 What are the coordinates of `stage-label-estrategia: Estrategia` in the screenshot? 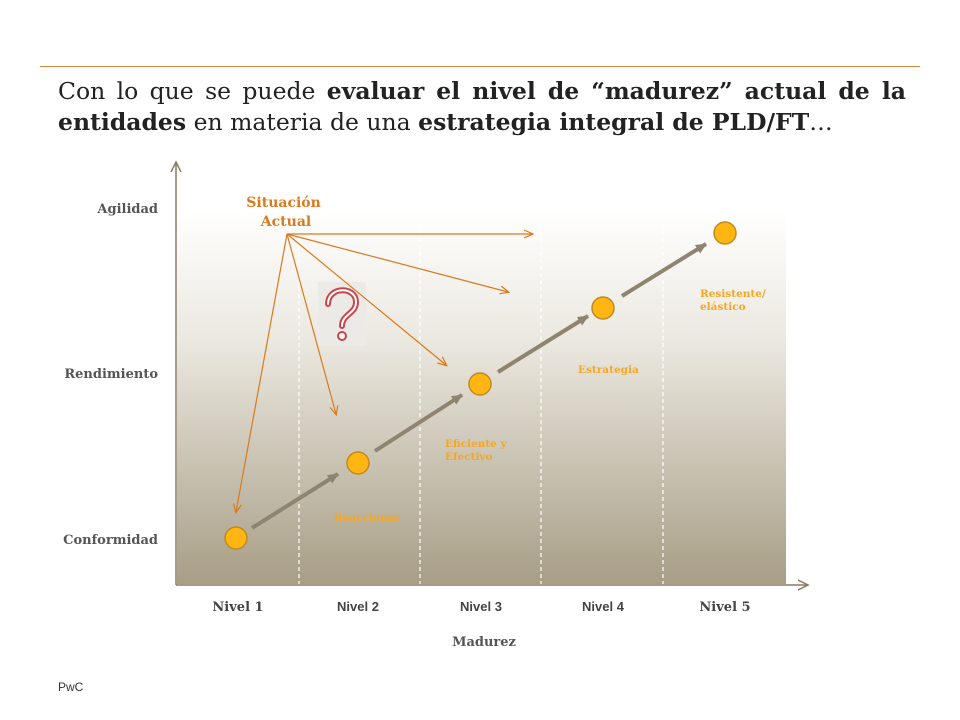 It's located at (608, 370).